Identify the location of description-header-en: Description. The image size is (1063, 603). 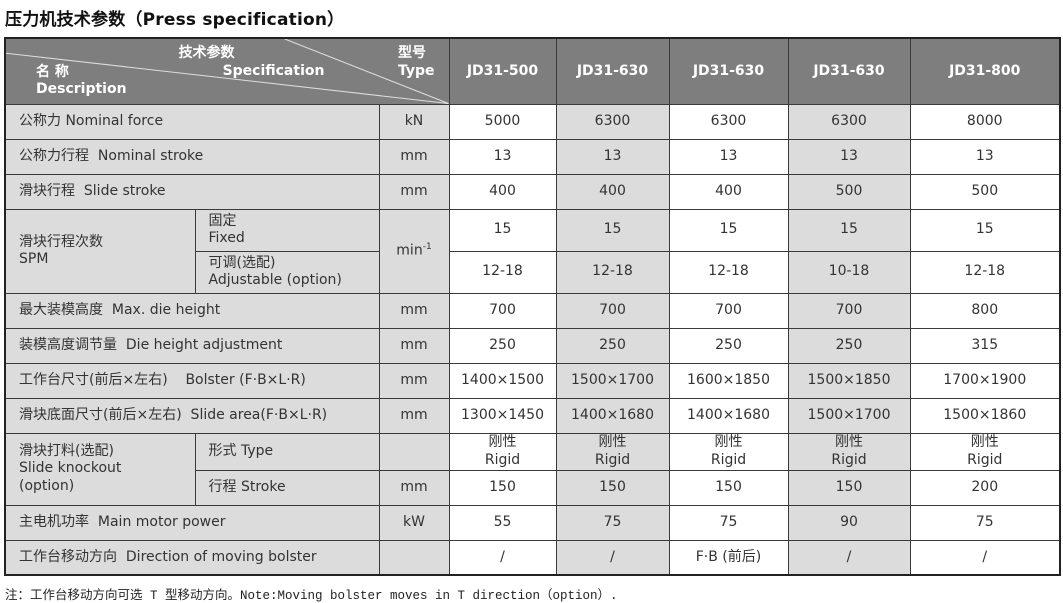
(81, 89).